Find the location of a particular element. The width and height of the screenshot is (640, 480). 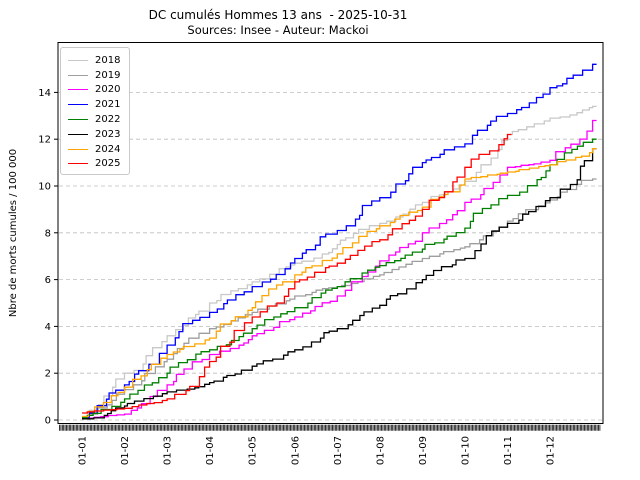

y-axis-label: Nbre de morts cumules / 100 000 is located at coordinates (13, 233).